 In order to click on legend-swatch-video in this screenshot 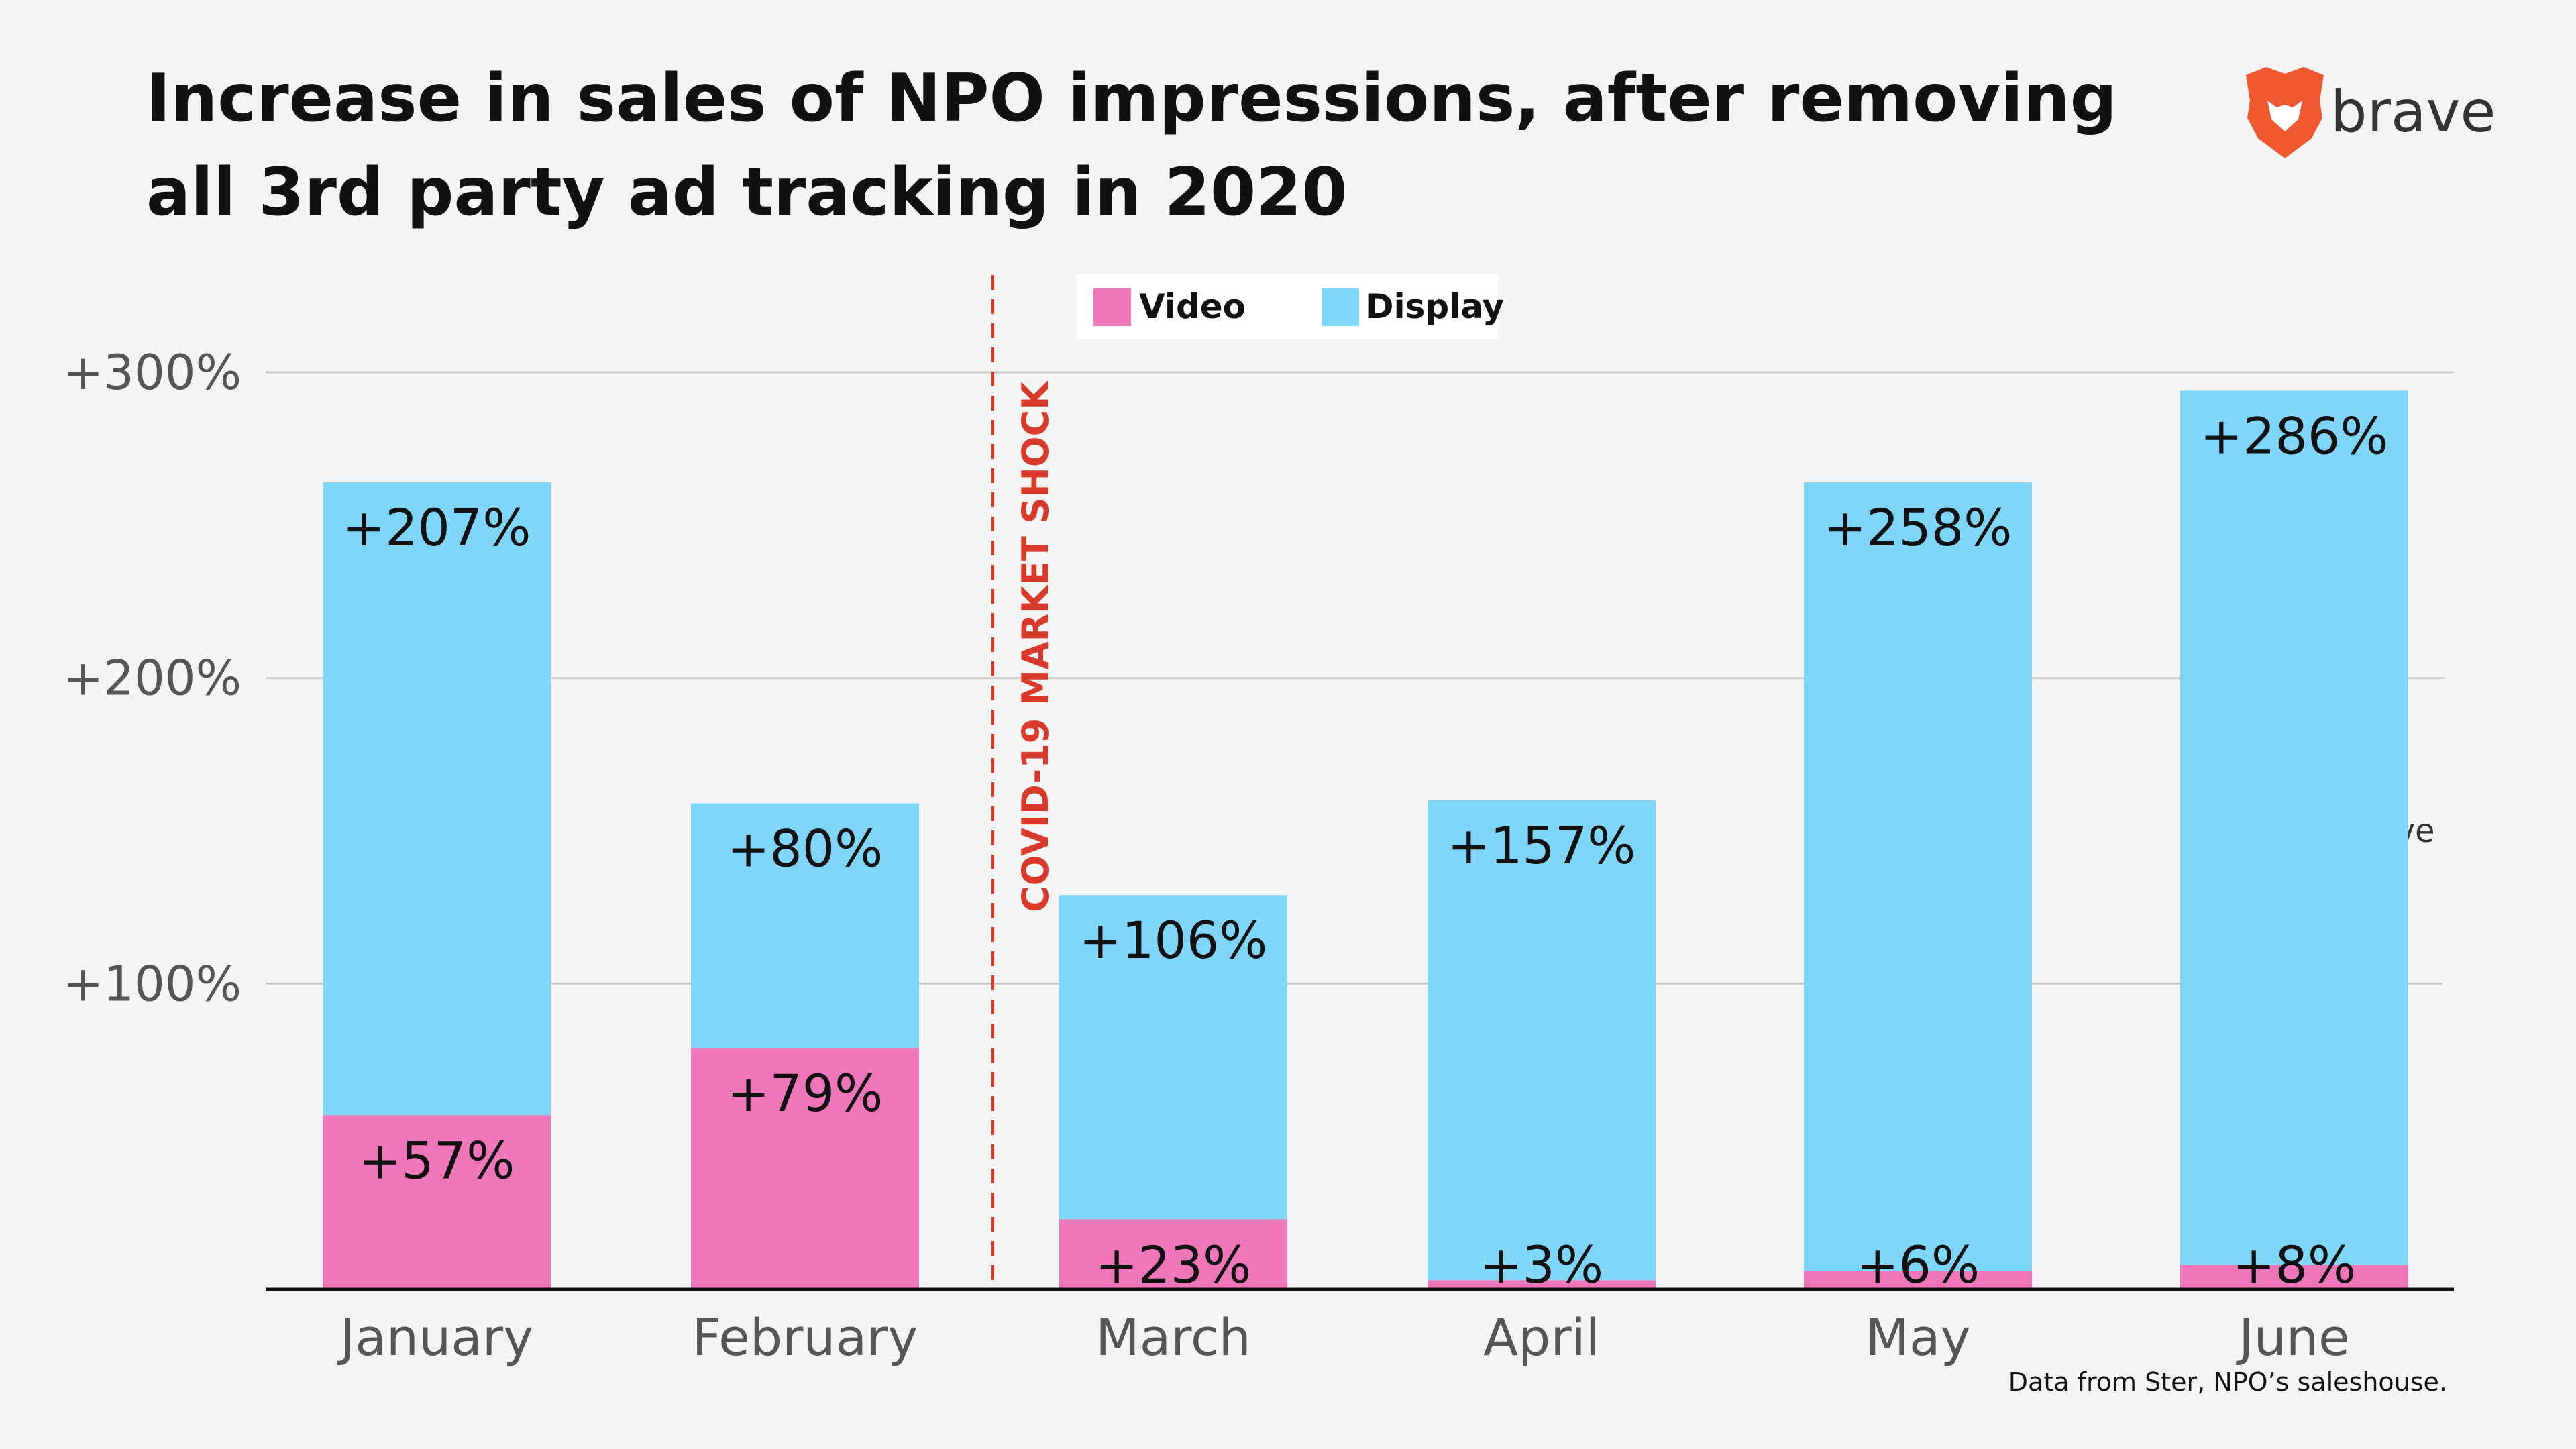, I will do `click(1112, 307)`.